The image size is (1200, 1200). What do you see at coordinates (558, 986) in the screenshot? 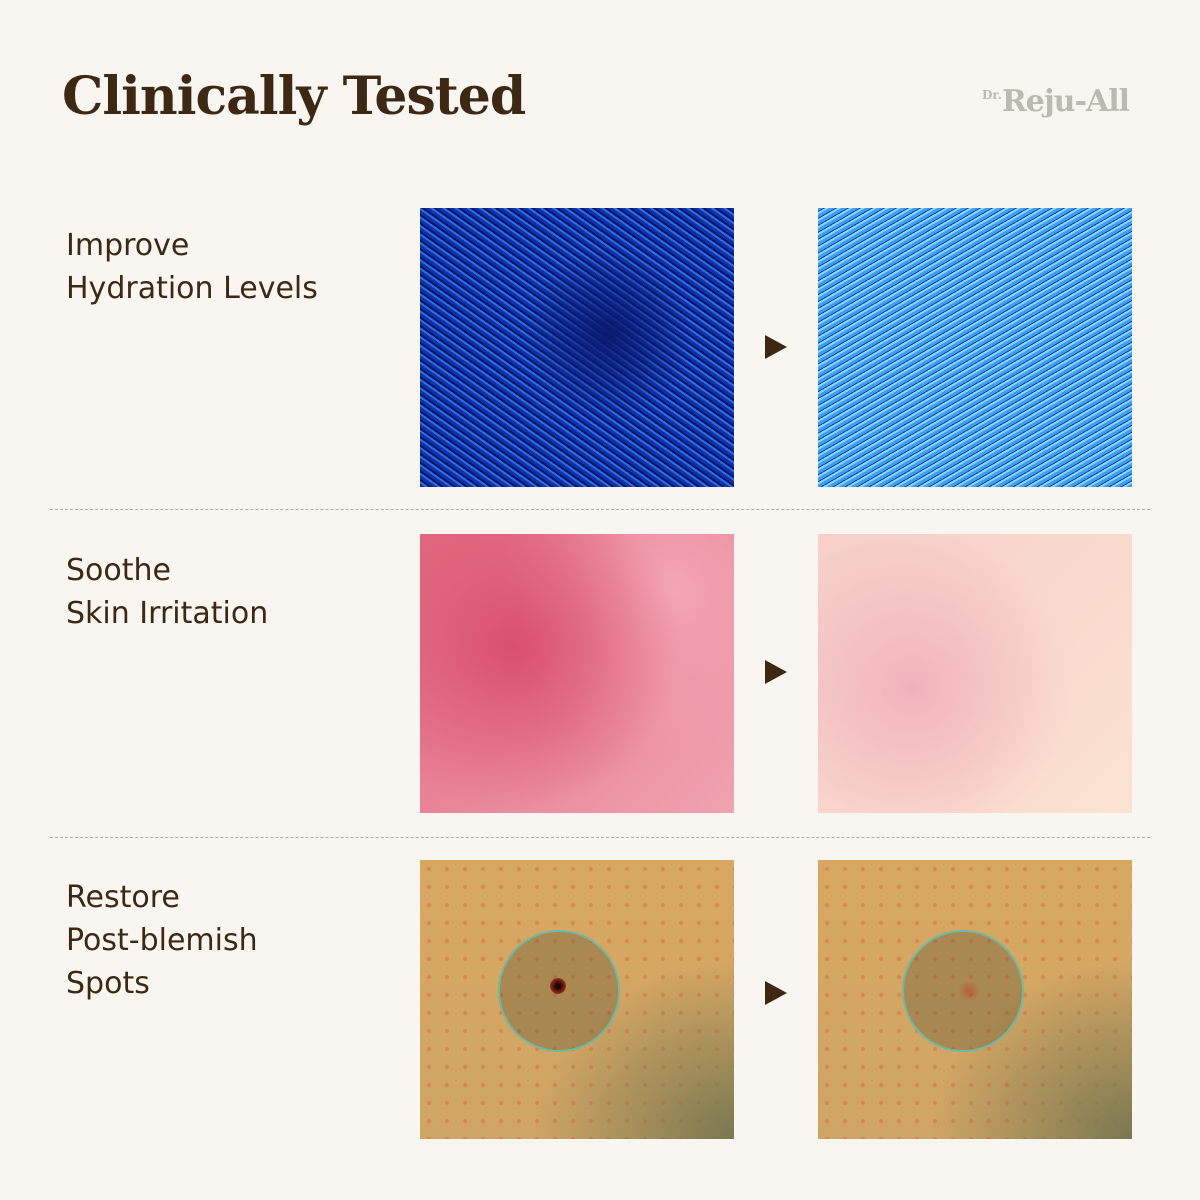
I see `blemish-spot` at bounding box center [558, 986].